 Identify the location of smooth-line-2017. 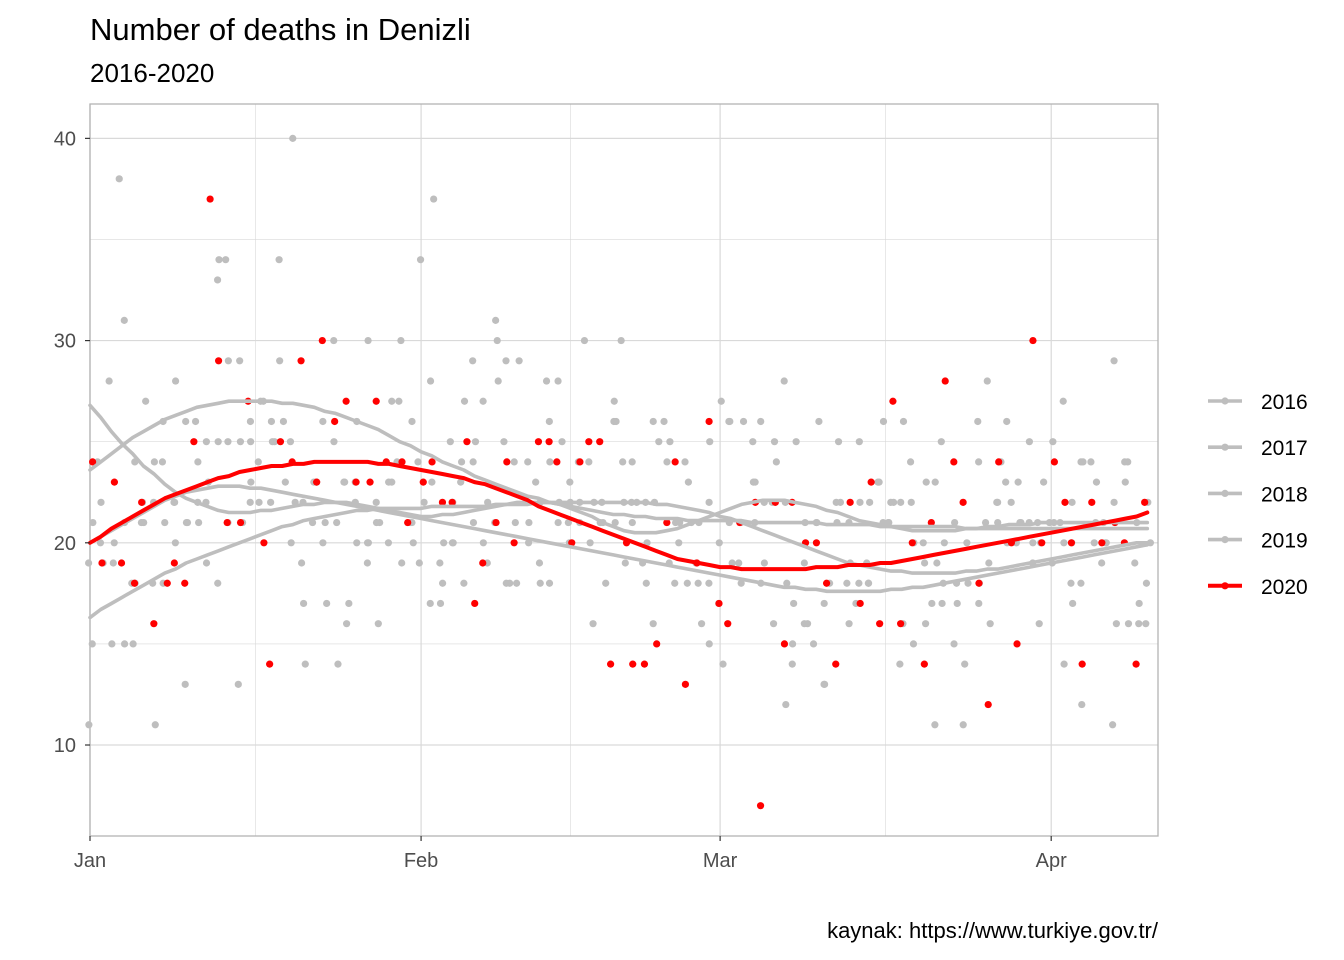
(619, 539).